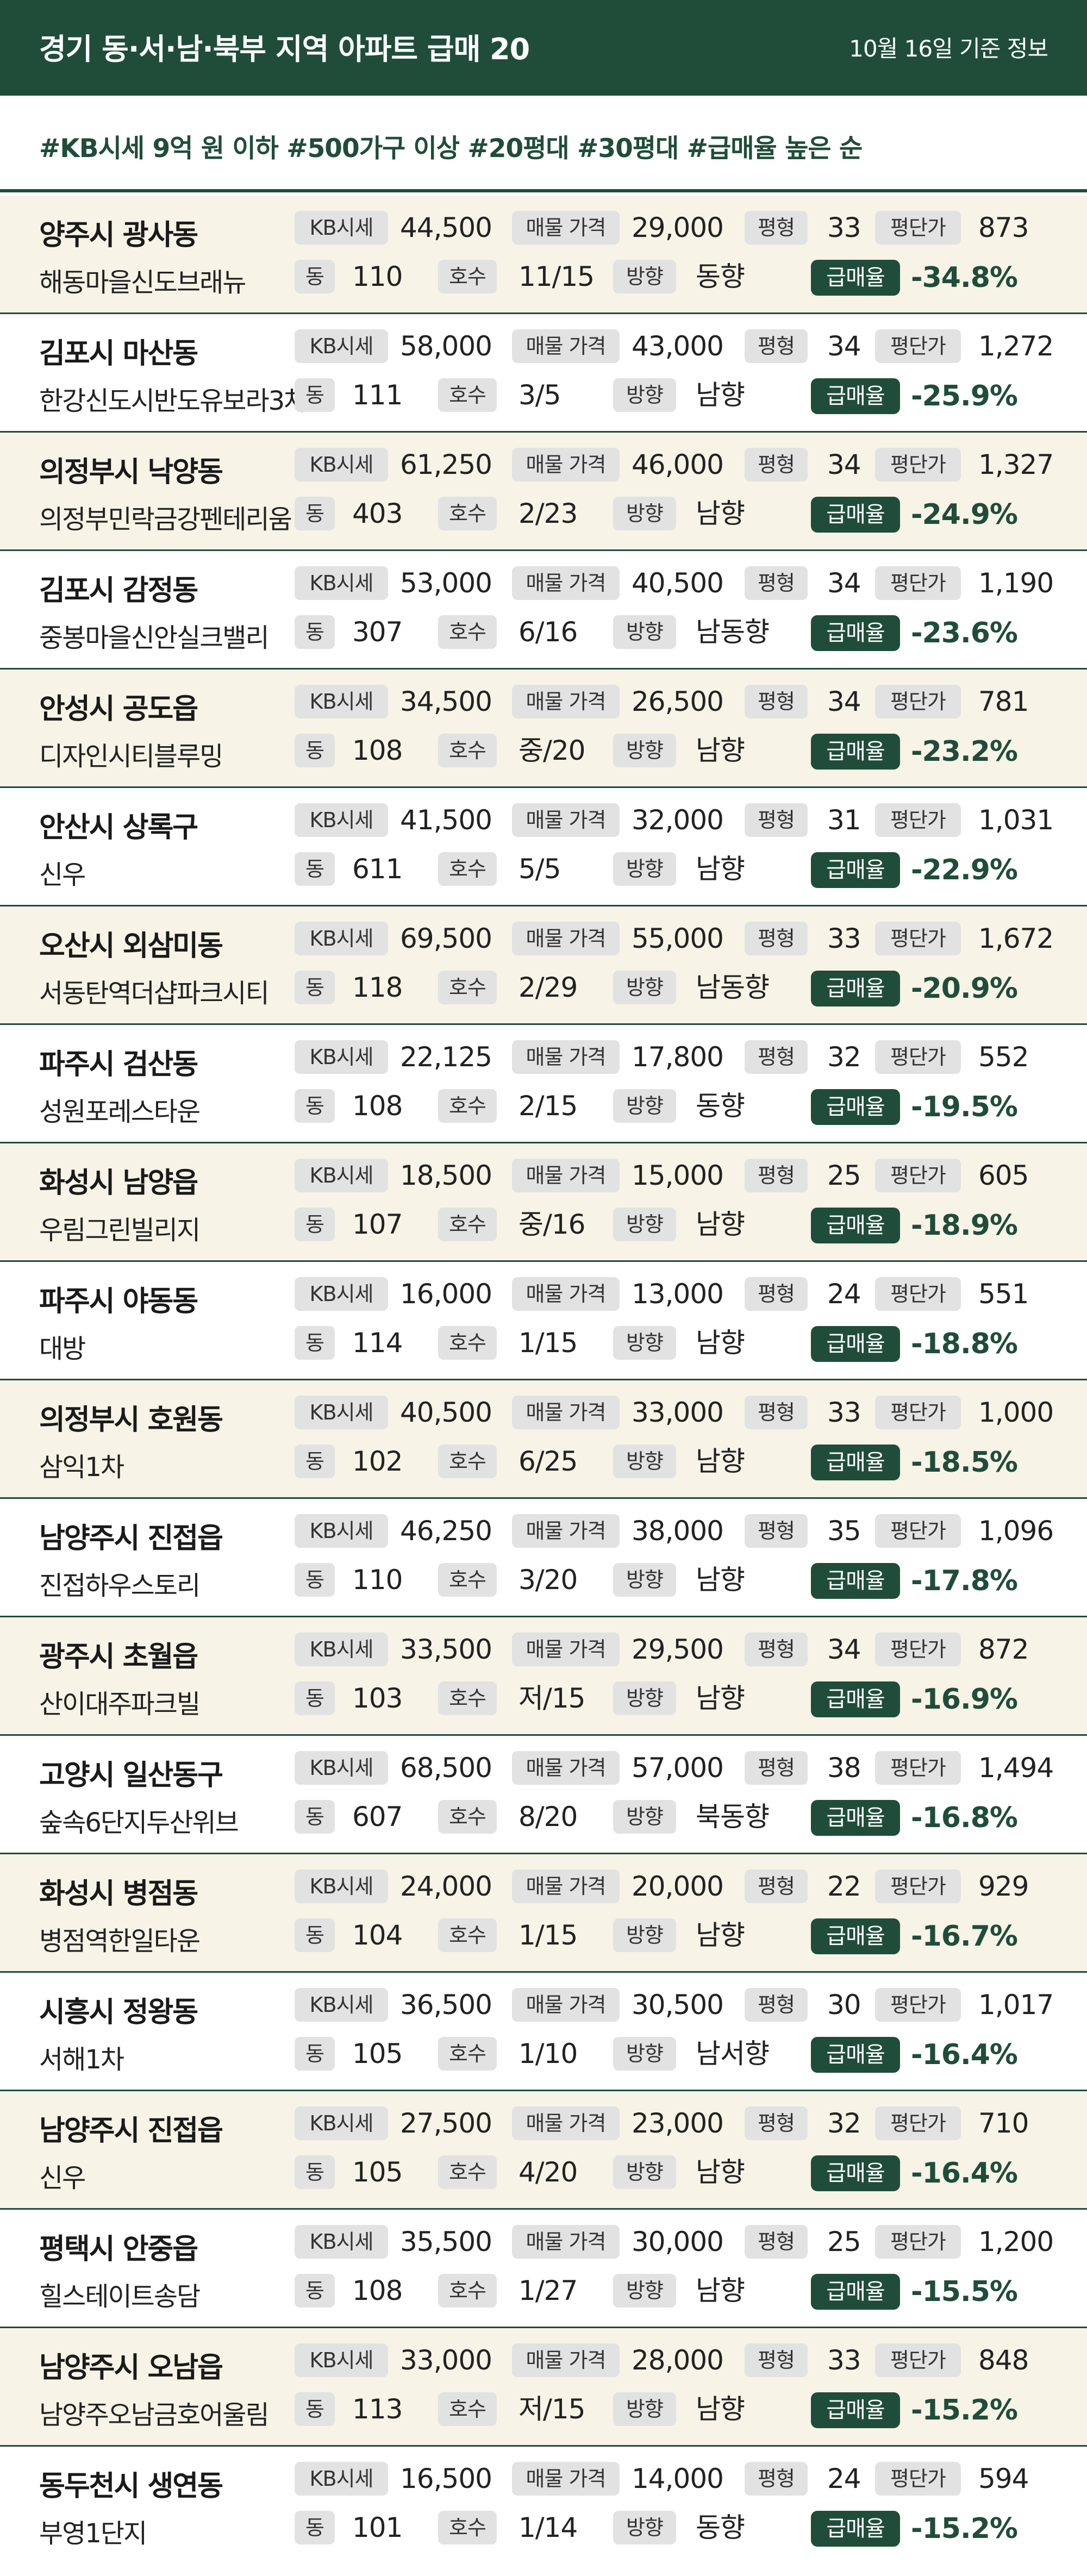 This screenshot has width=1087, height=2576. What do you see at coordinates (844, 938) in the screenshot?
I see `pyeong-value: 33` at bounding box center [844, 938].